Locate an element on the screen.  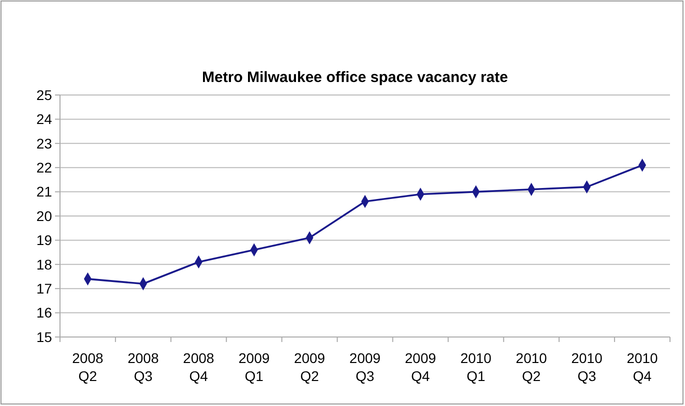
y-tick-label: 19 is located at coordinates (44, 240).